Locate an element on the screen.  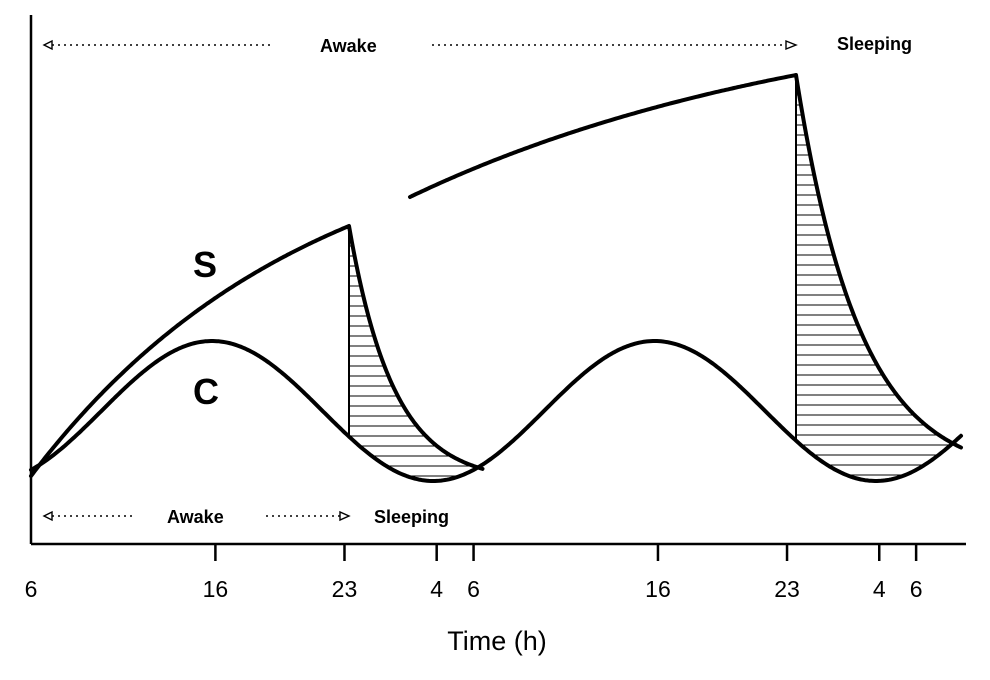
bottom-awake-label: Awake is located at coordinates (195, 517).